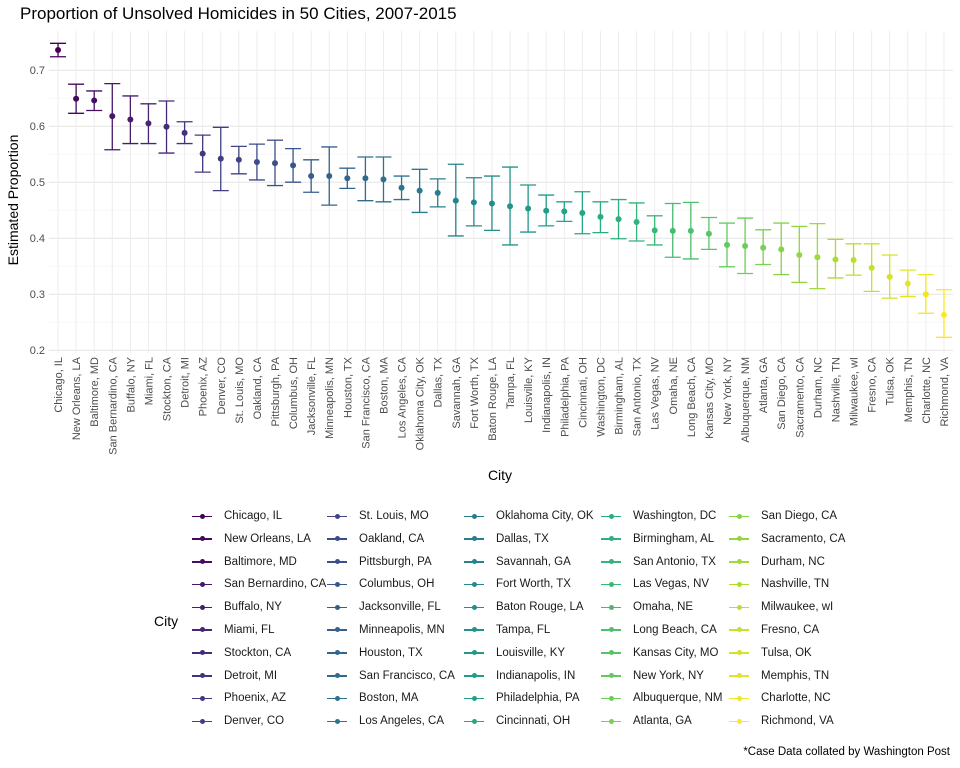 This screenshot has height=768, width=960. Describe the element at coordinates (113, 405) in the screenshot. I see `x-tick-label: San Bernardino, CA` at that location.